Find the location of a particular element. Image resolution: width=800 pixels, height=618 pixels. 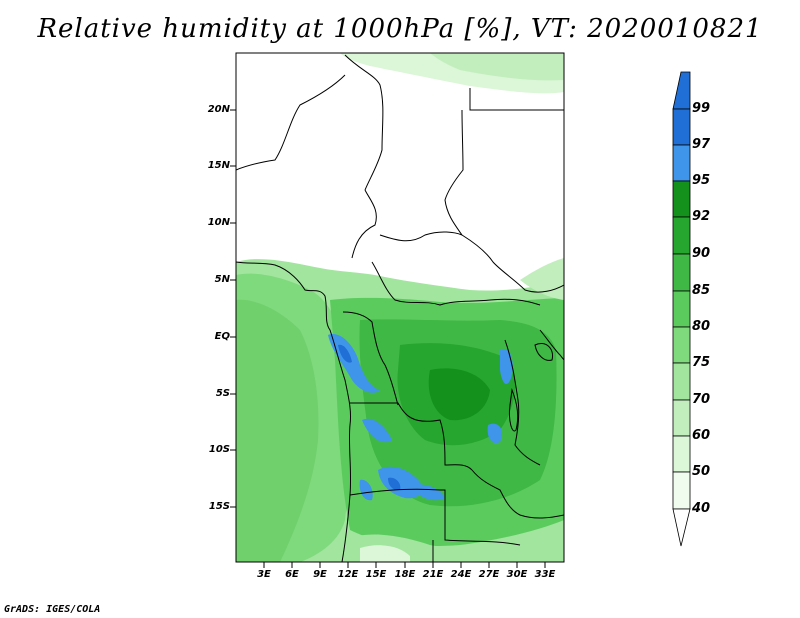

colorbar-top-triangle is located at coordinates (681, 90).